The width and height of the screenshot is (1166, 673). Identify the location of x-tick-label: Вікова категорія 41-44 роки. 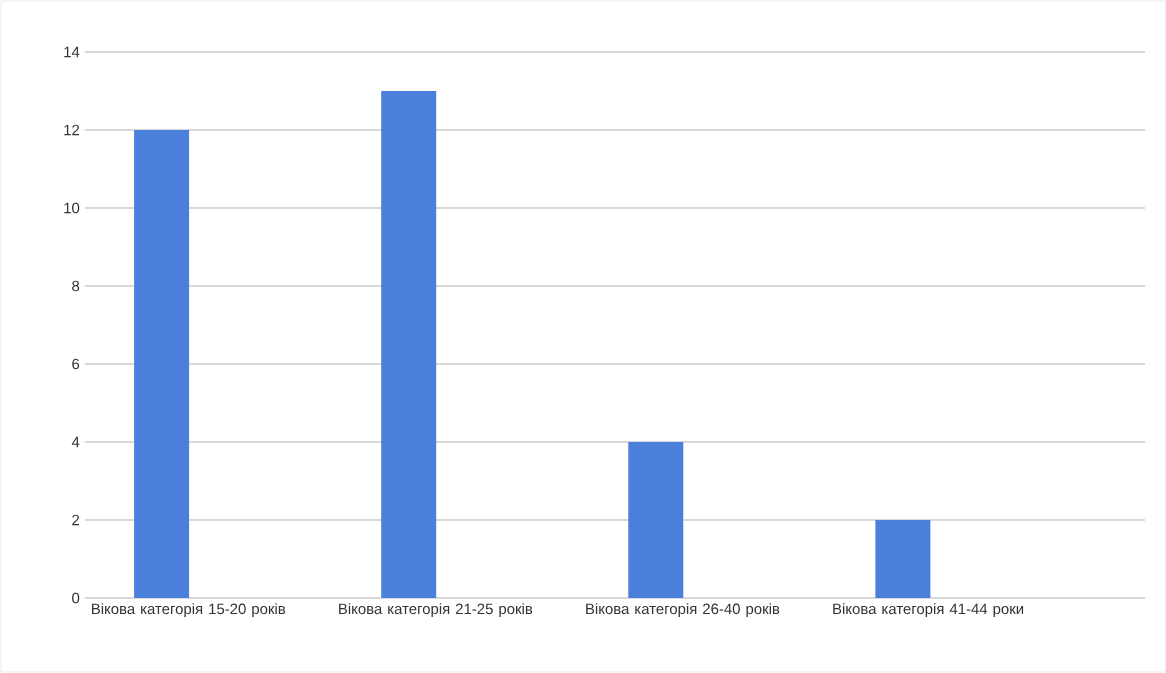
(928, 610).